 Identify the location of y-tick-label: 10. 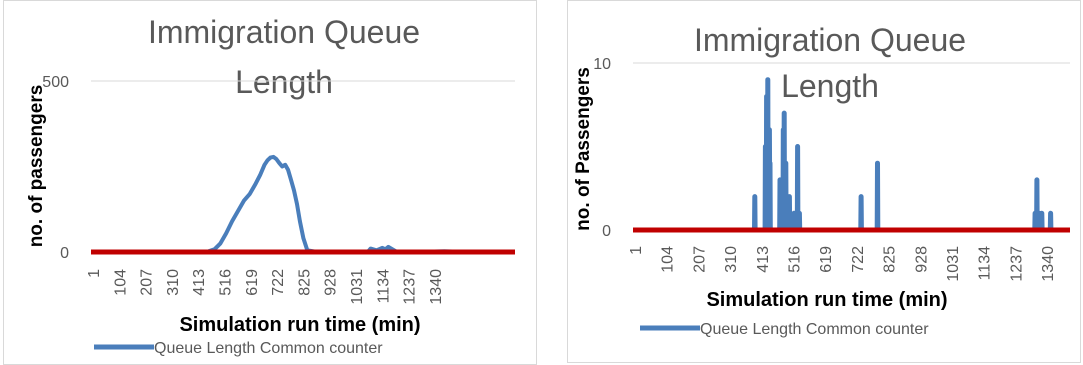
(602, 64).